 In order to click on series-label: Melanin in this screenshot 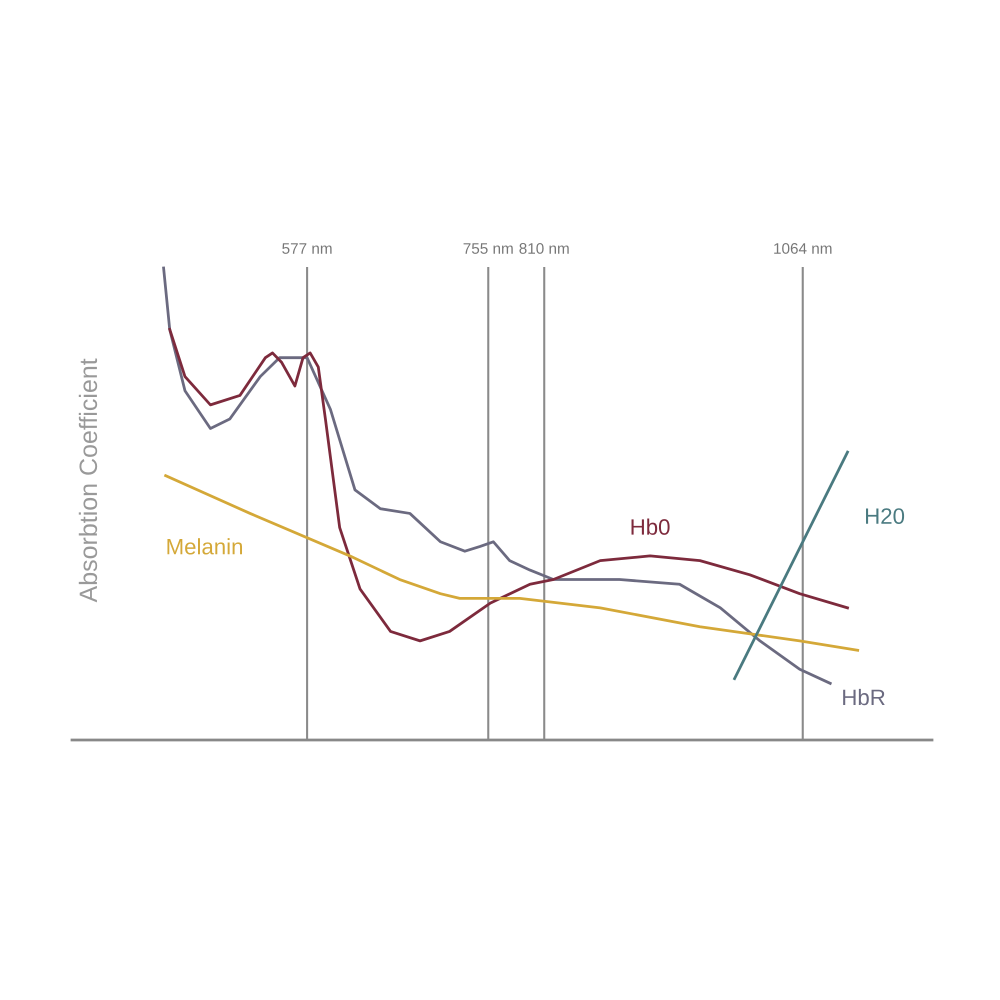, I will do `click(204, 546)`.